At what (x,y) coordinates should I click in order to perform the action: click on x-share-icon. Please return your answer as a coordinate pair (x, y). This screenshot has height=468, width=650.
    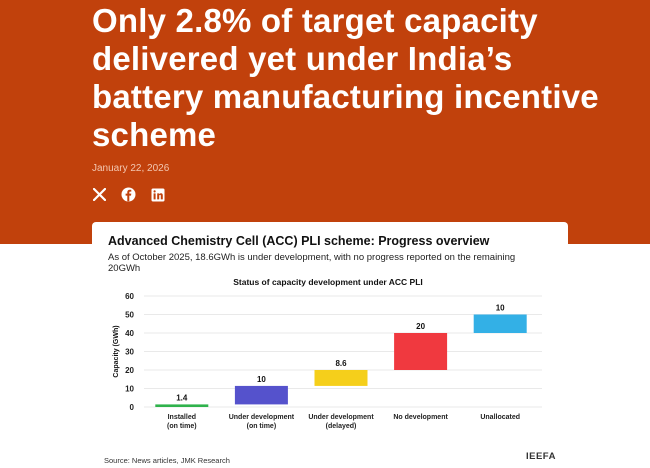
    Looking at the image, I should click on (99, 194).